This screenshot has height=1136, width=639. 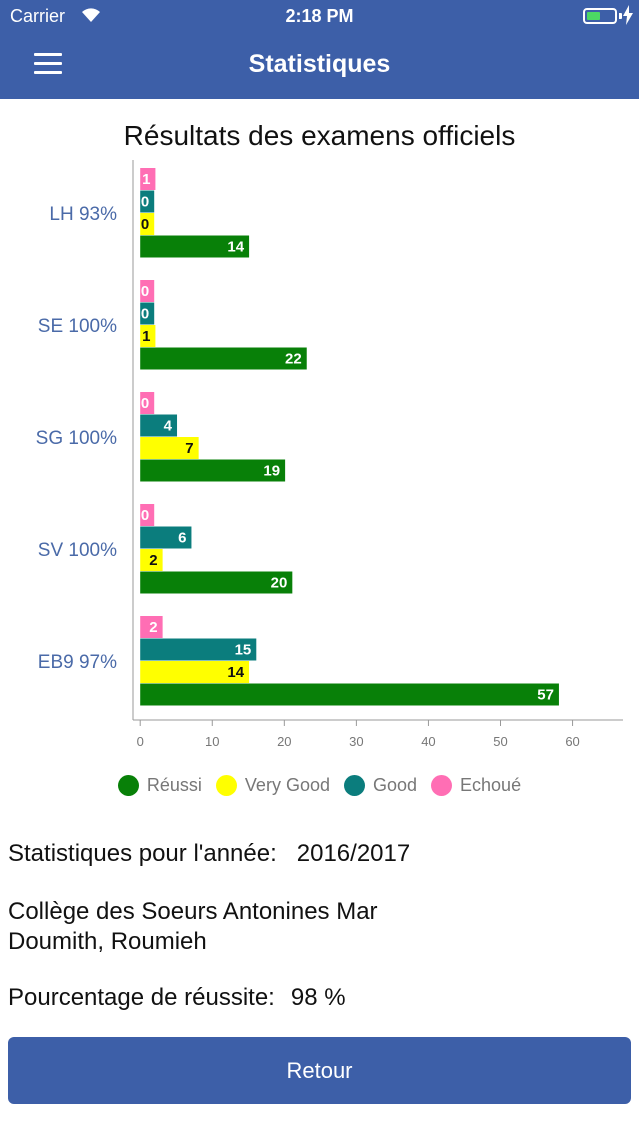 What do you see at coordinates (189, 448) in the screenshot?
I see `bar-value-label: 7` at bounding box center [189, 448].